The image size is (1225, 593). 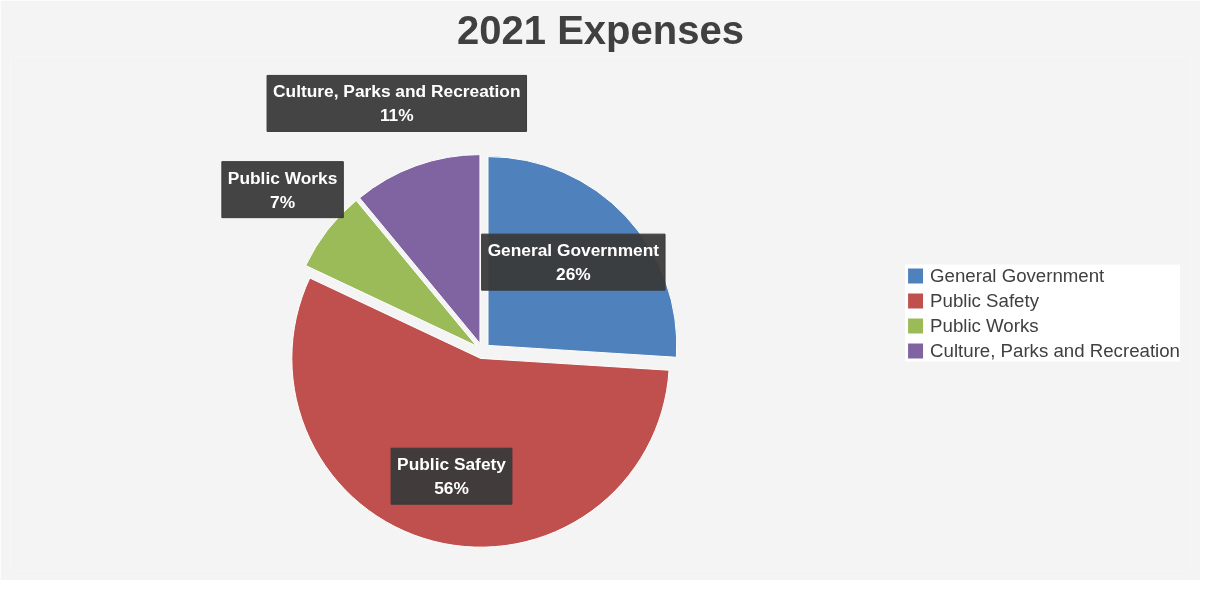 What do you see at coordinates (451, 488) in the screenshot?
I see `data-label: 56%` at bounding box center [451, 488].